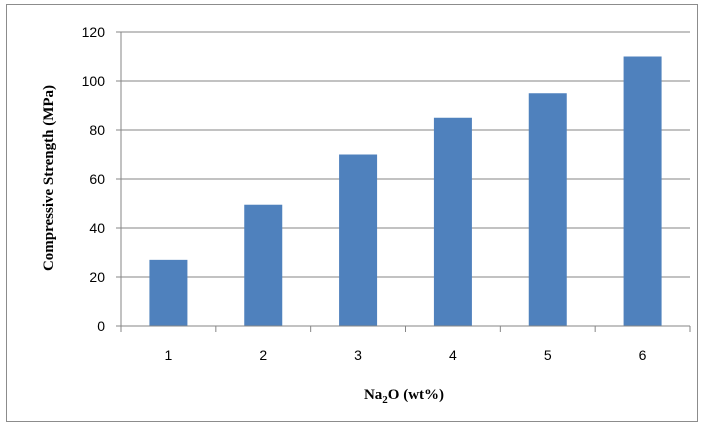  Describe the element at coordinates (97, 228) in the screenshot. I see `y-tick-label: 40` at that location.